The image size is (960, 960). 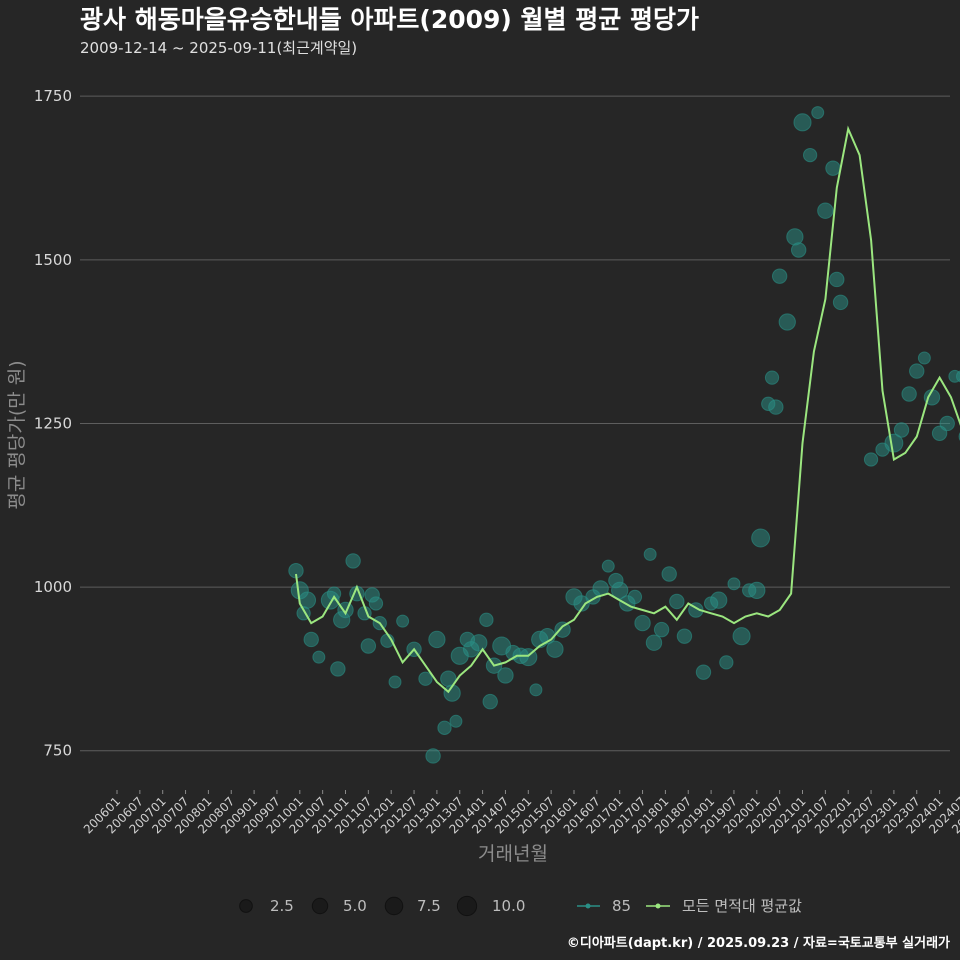 I want to click on legend-label-average: 모든 면적대 평균값, so click(x=742, y=906).